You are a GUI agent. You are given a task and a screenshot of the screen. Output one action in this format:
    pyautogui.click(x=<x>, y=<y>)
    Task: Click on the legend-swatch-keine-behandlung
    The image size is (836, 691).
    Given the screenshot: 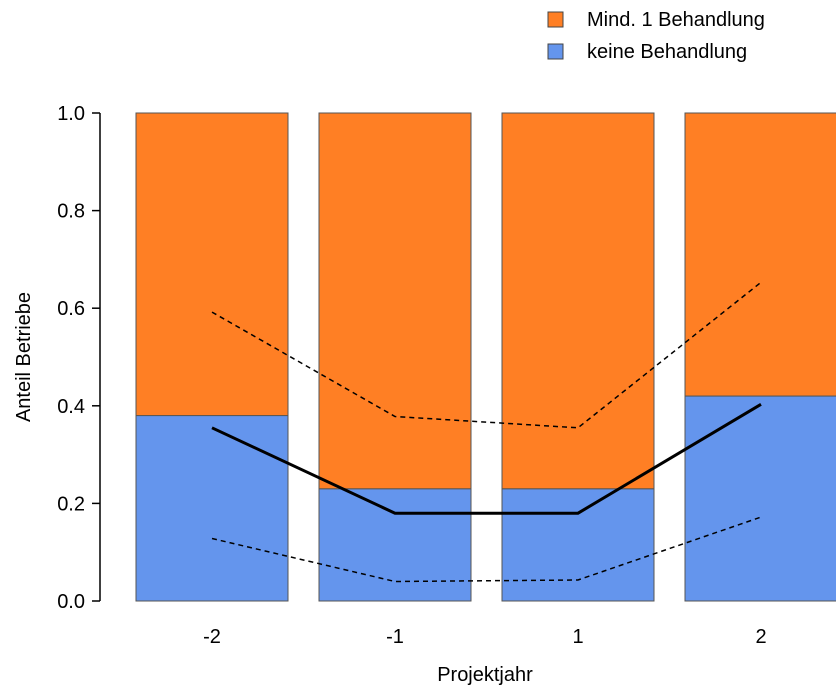 What is the action you would take?
    pyautogui.click(x=555, y=51)
    